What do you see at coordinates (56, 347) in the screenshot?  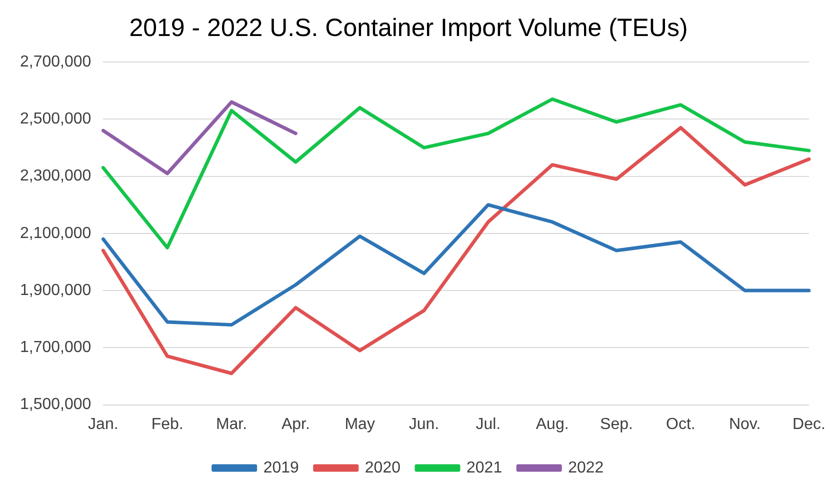 I see `y-tick-label: 1,700,000` at bounding box center [56, 347].